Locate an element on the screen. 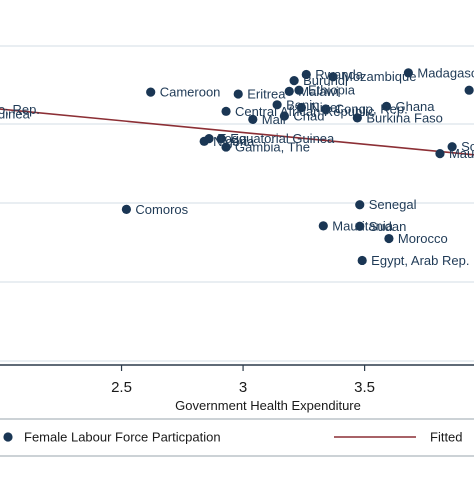 The height and width of the screenshot is (479, 474). legend-label-fit: Fitted is located at coordinates (446, 437).